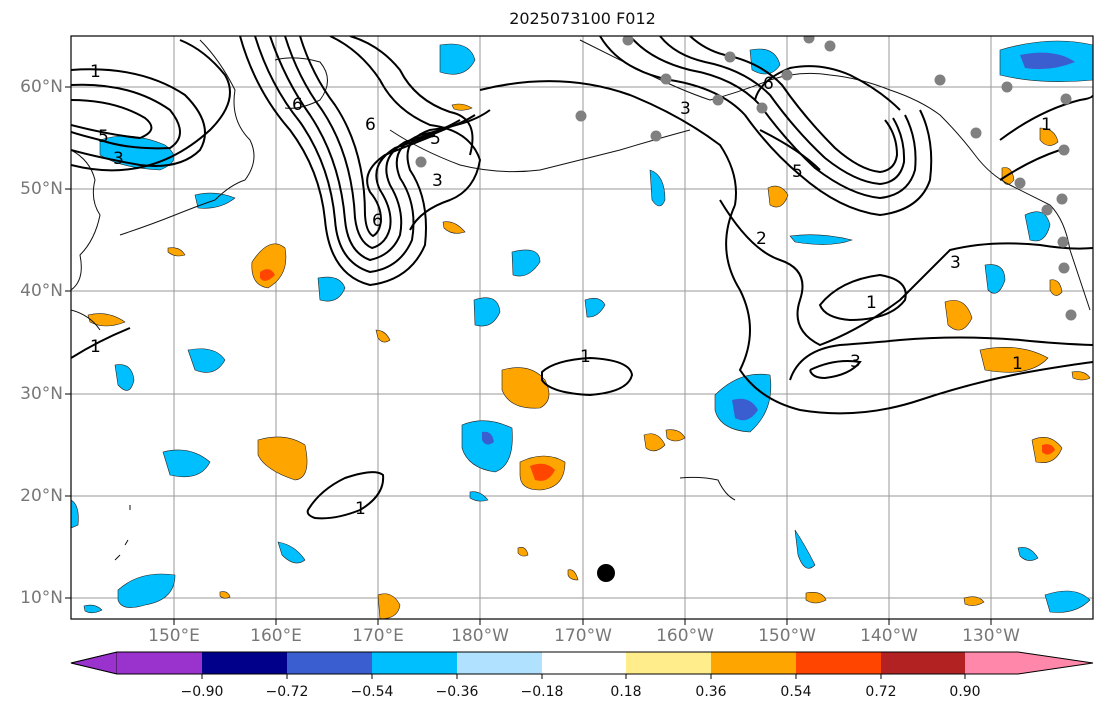 This screenshot has width=1105, height=712. What do you see at coordinates (480, 636) in the screenshot?
I see `lon-label: 180°W` at bounding box center [480, 636].